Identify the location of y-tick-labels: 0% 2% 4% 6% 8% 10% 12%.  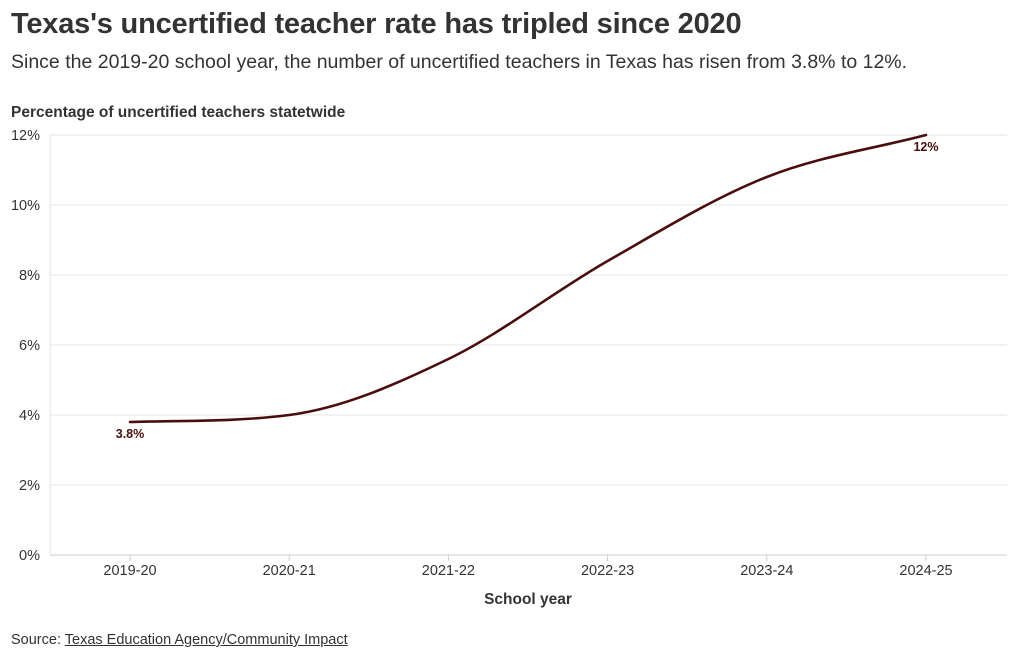
(25, 346).